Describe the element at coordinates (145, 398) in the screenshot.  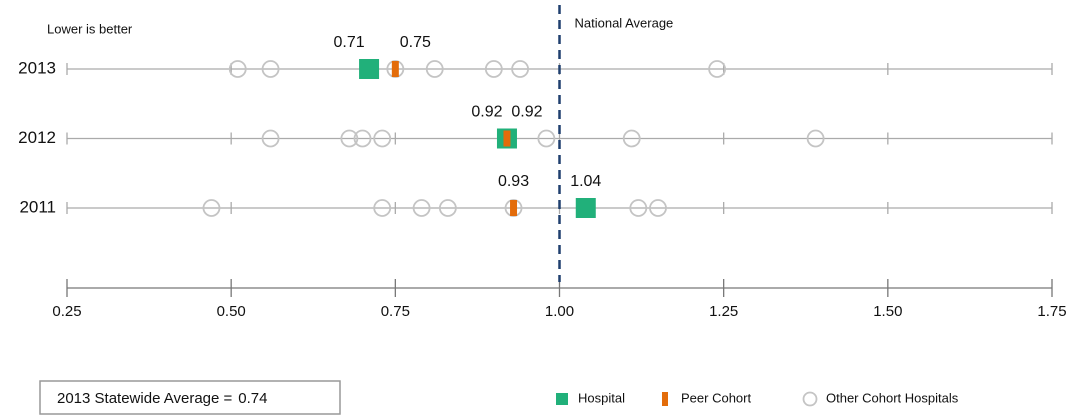
I see `statewide-label: 2013 Statewide Average =` at that location.